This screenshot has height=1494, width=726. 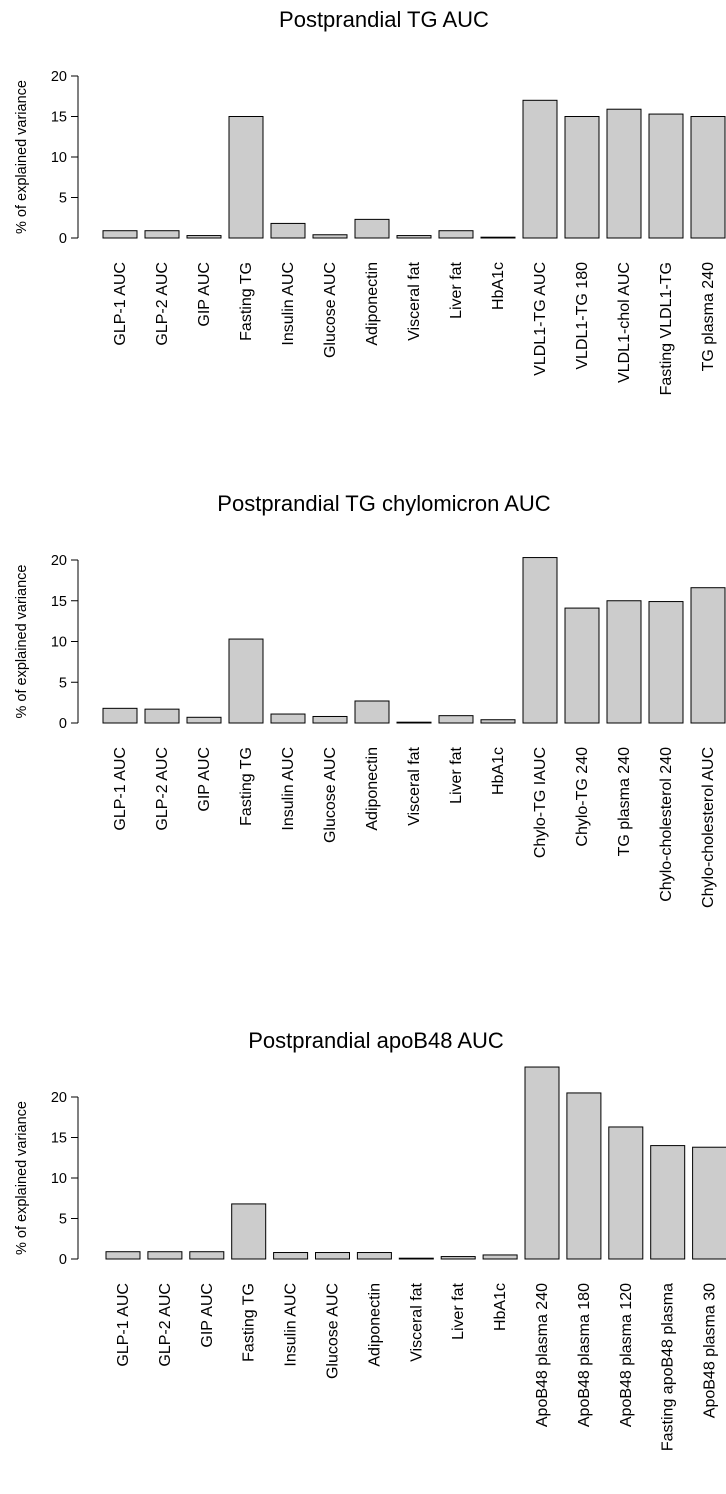 What do you see at coordinates (666, 328) in the screenshot?
I see `x-tick-label: Fasting VLDL1-TG` at bounding box center [666, 328].